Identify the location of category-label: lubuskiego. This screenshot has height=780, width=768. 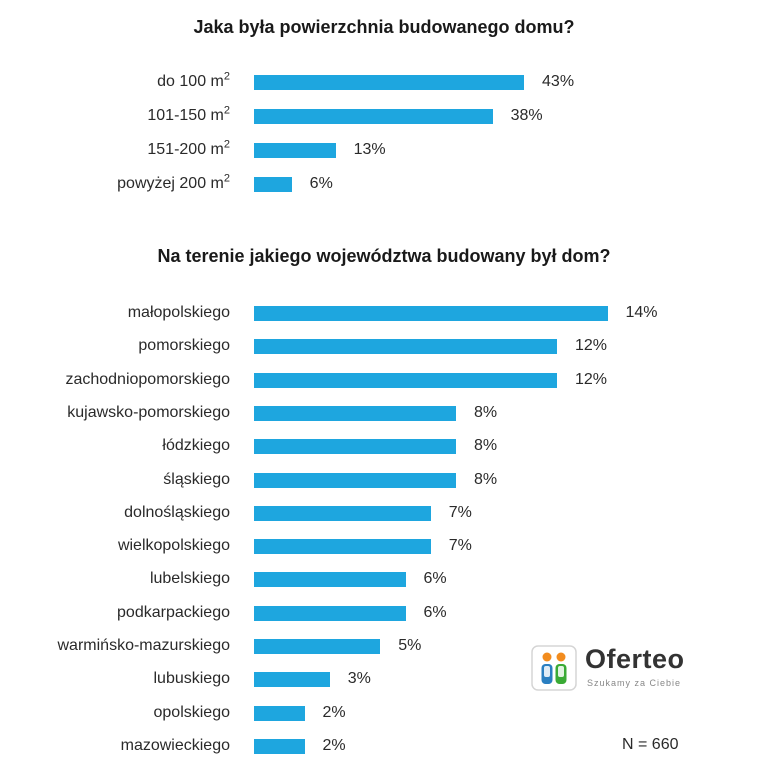
(192, 679).